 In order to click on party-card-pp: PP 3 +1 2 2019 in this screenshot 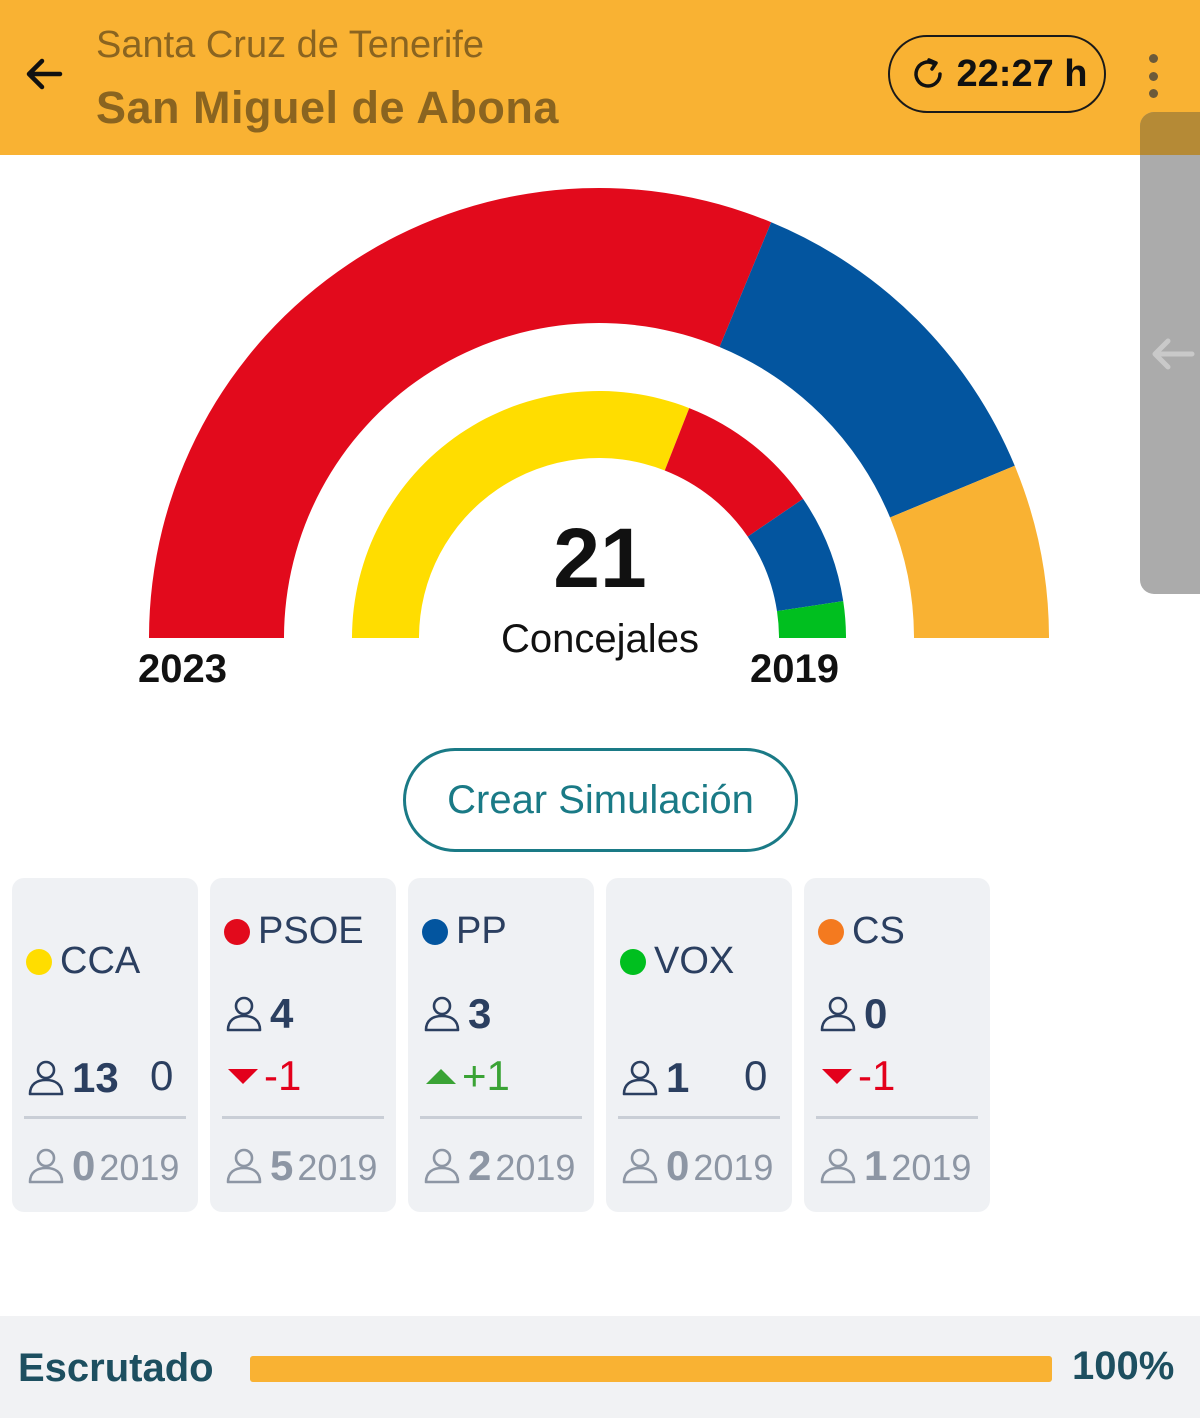, I will do `click(501, 1045)`.